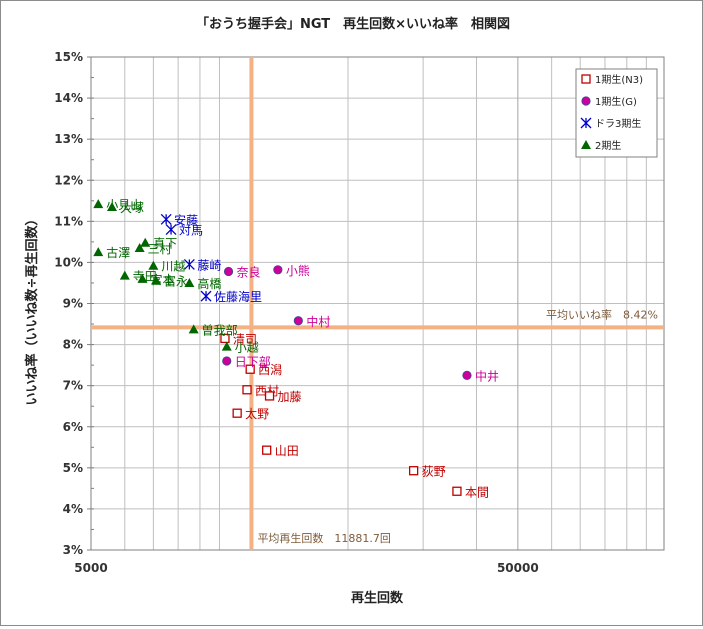 The height and width of the screenshot is (629, 703). What do you see at coordinates (377, 598) in the screenshot?
I see `x-axis-label: 再生回数` at bounding box center [377, 598].